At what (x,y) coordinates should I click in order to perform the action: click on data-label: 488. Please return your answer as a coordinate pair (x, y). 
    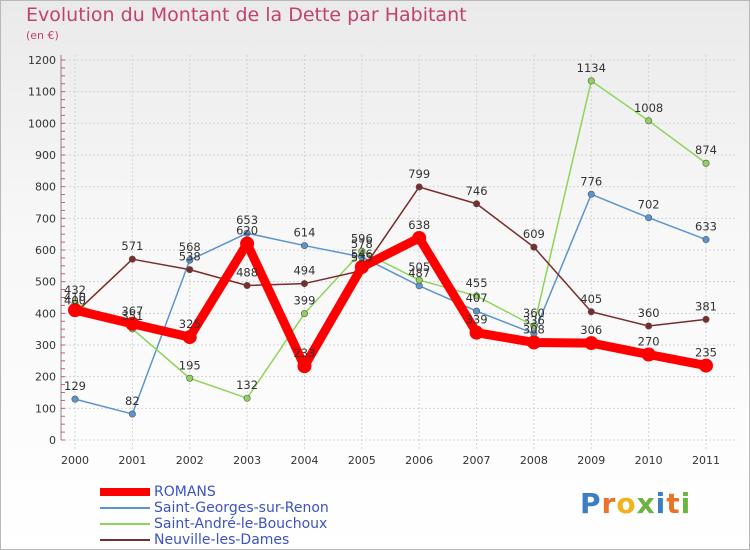
    Looking at the image, I should click on (247, 272).